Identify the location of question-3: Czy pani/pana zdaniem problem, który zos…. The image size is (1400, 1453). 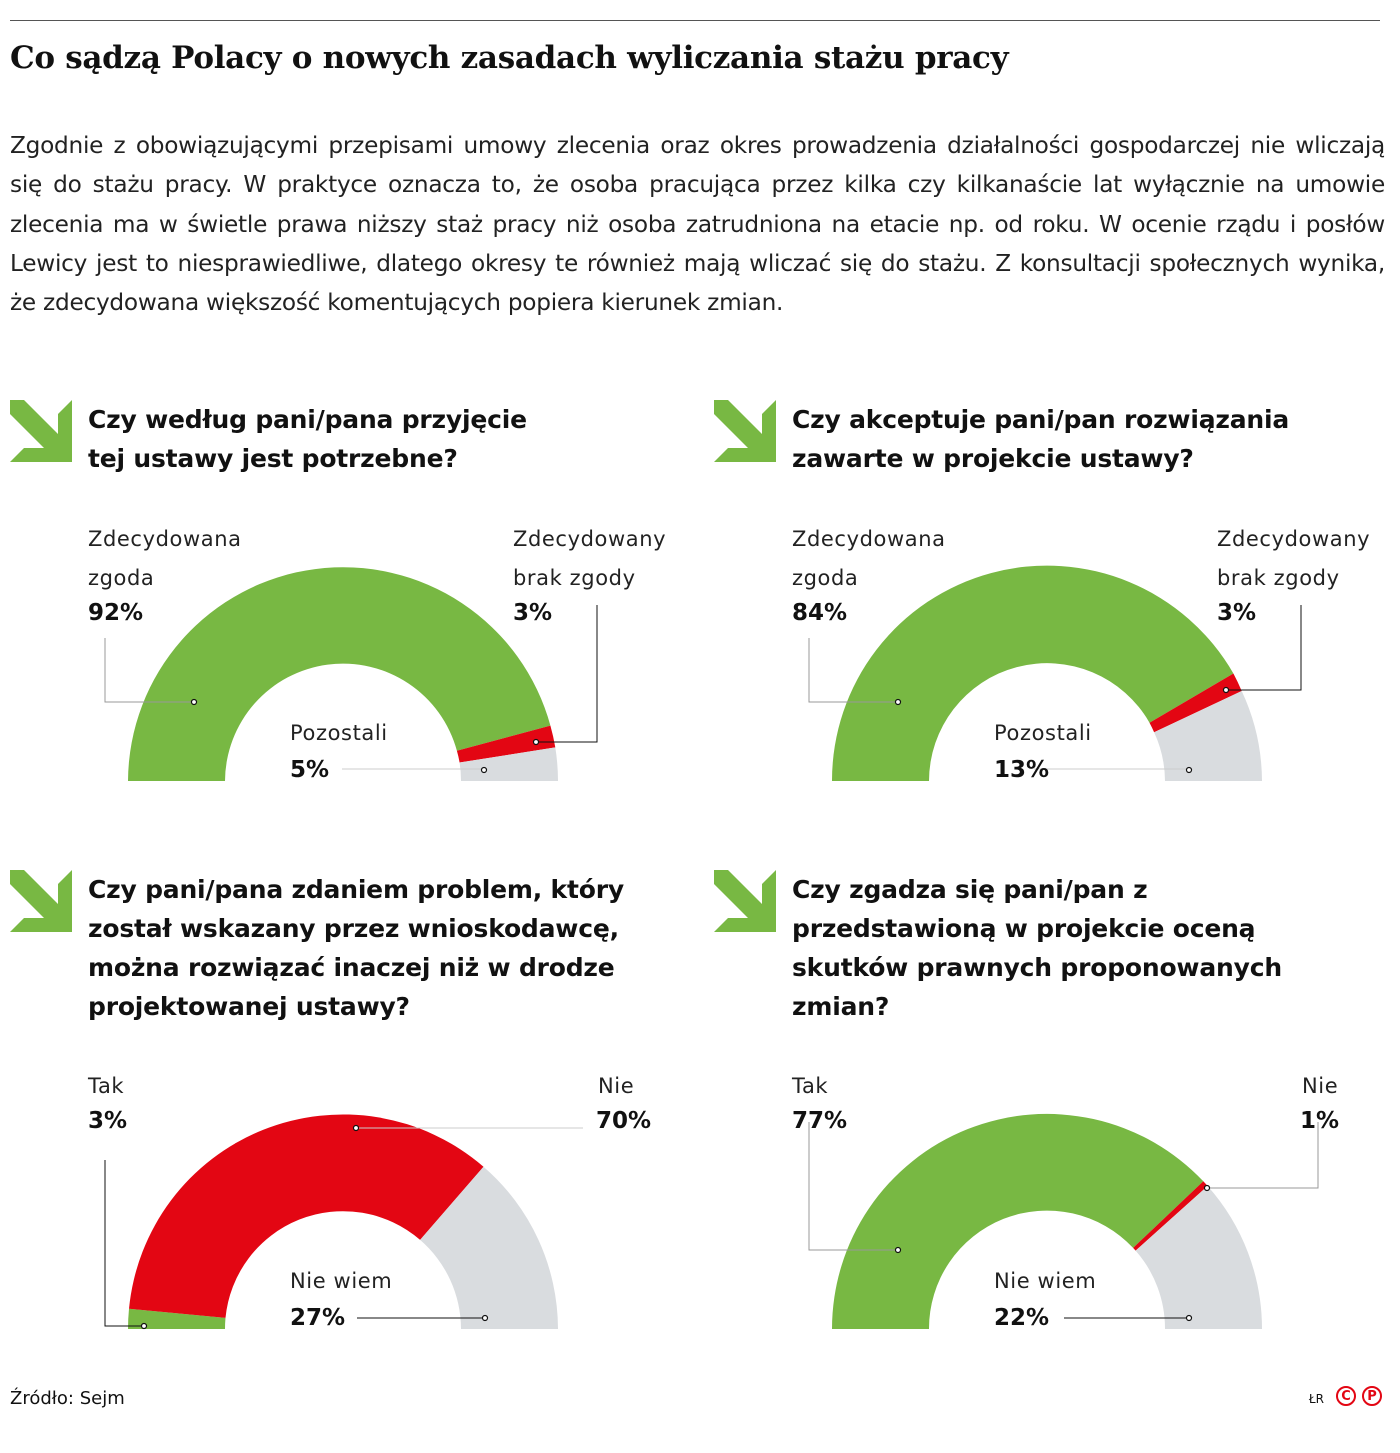
(356, 948).